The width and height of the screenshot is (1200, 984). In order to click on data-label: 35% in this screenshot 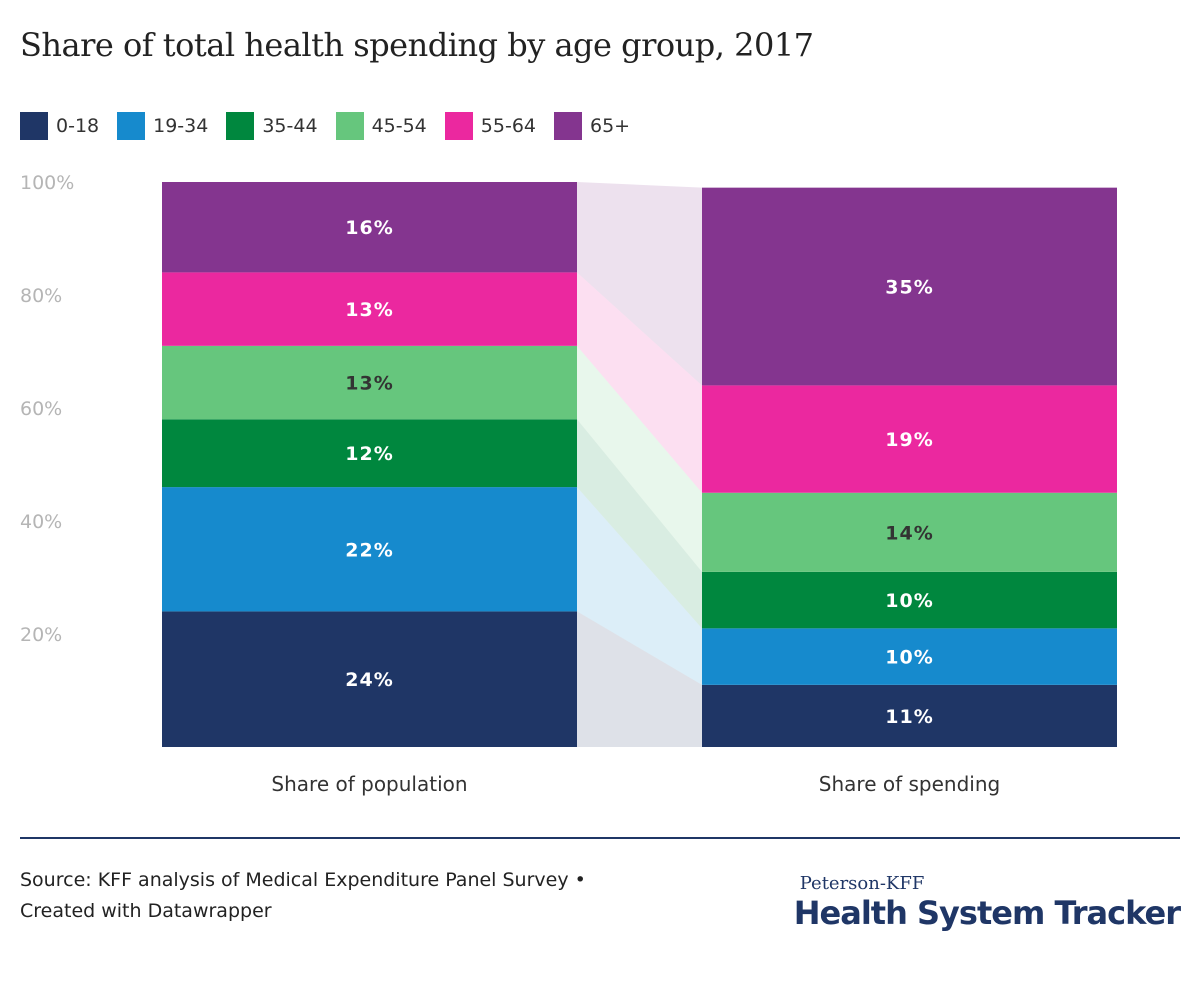, I will do `click(909, 288)`.